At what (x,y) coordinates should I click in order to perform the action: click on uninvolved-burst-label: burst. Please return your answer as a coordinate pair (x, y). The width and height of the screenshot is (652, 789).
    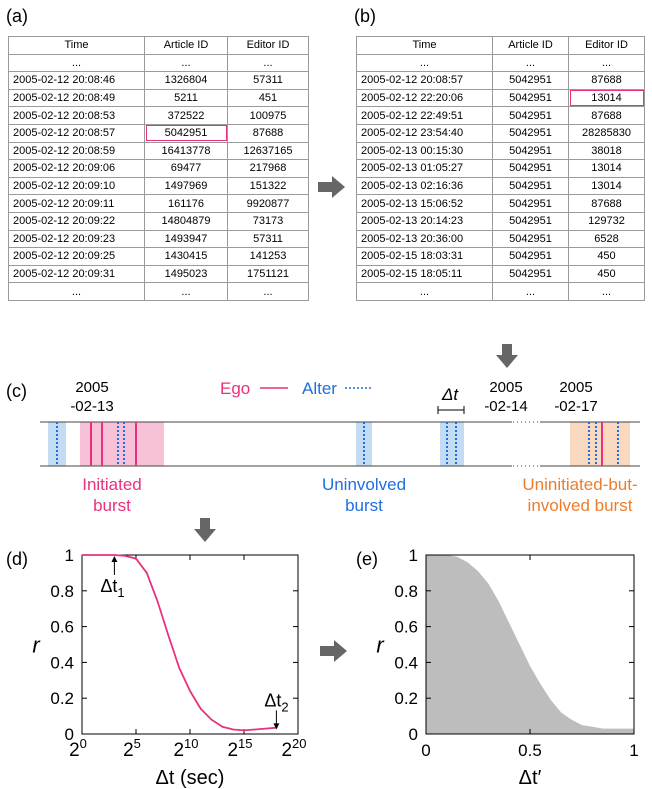
    Looking at the image, I should click on (364, 505).